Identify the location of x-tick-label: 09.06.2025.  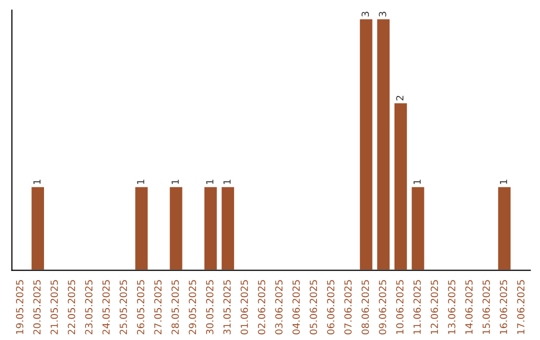
(382, 307).